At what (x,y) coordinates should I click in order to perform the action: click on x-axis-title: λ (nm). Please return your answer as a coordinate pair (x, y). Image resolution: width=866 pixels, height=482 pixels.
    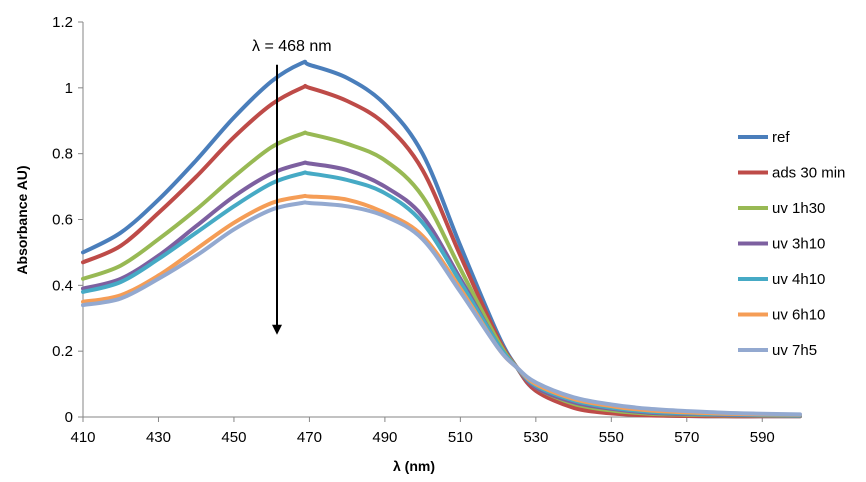
    Looking at the image, I should click on (414, 466).